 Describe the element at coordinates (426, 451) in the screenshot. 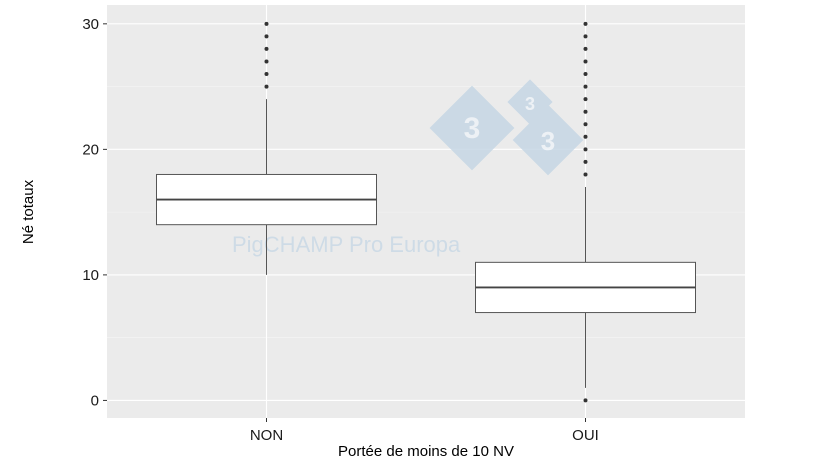

I see `x-axis-label: Portée de moins de 10 NV` at that location.